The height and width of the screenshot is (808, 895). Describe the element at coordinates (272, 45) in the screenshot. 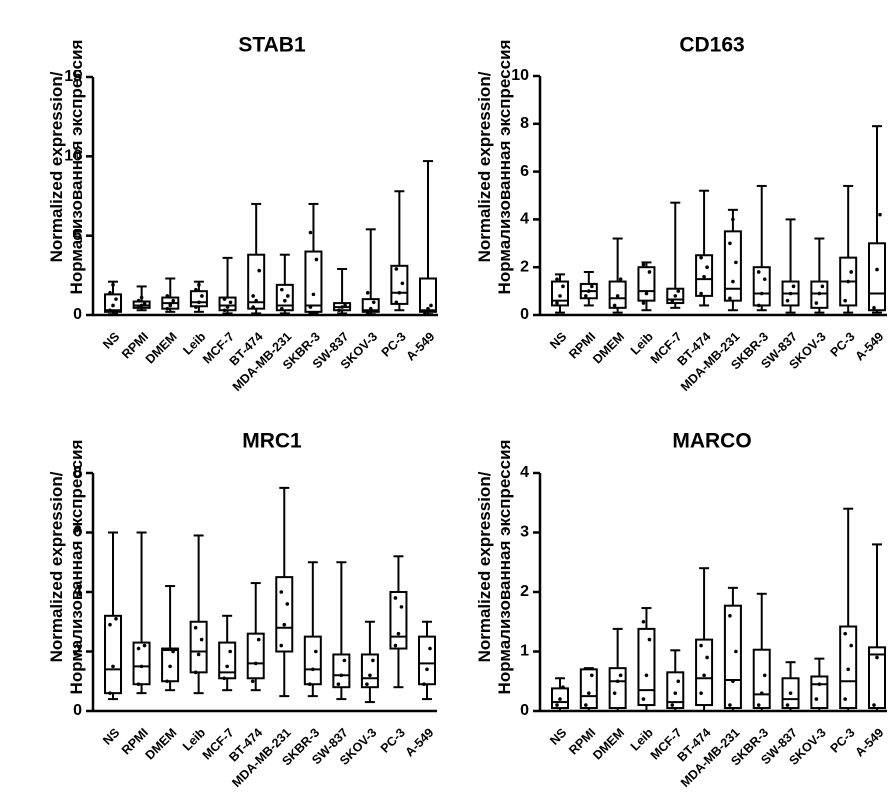

I see `chart-title: STAB1` at that location.